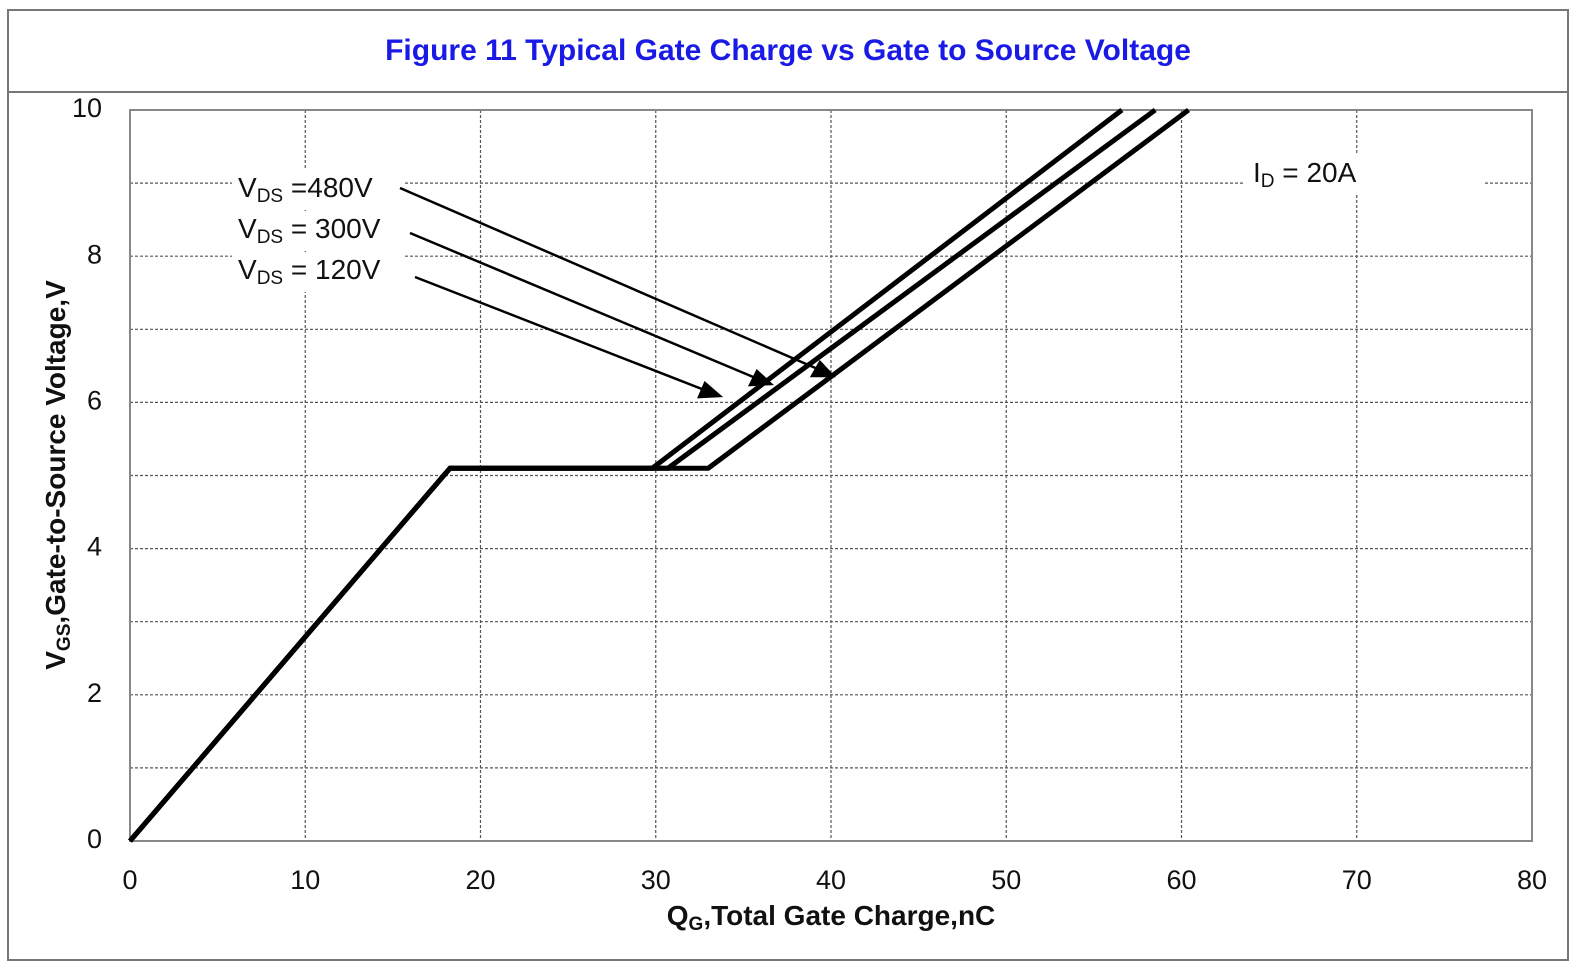  What do you see at coordinates (94, 839) in the screenshot?
I see `y-tick-label: 0` at bounding box center [94, 839].